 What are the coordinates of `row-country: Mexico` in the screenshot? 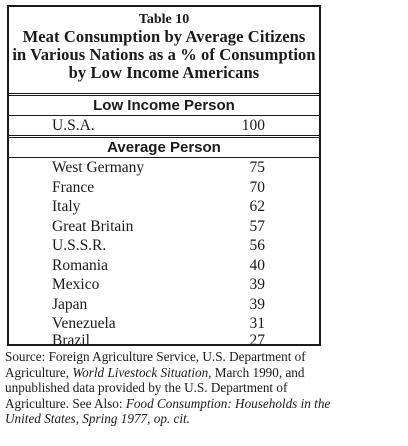 It's located at (76, 284).